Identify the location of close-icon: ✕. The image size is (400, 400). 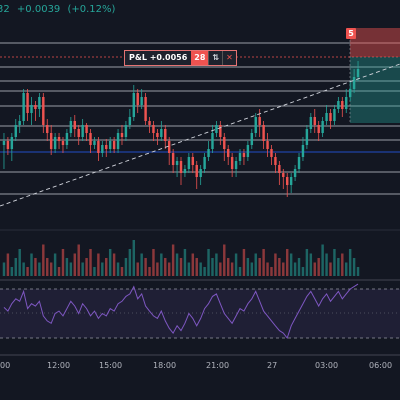
(229, 58).